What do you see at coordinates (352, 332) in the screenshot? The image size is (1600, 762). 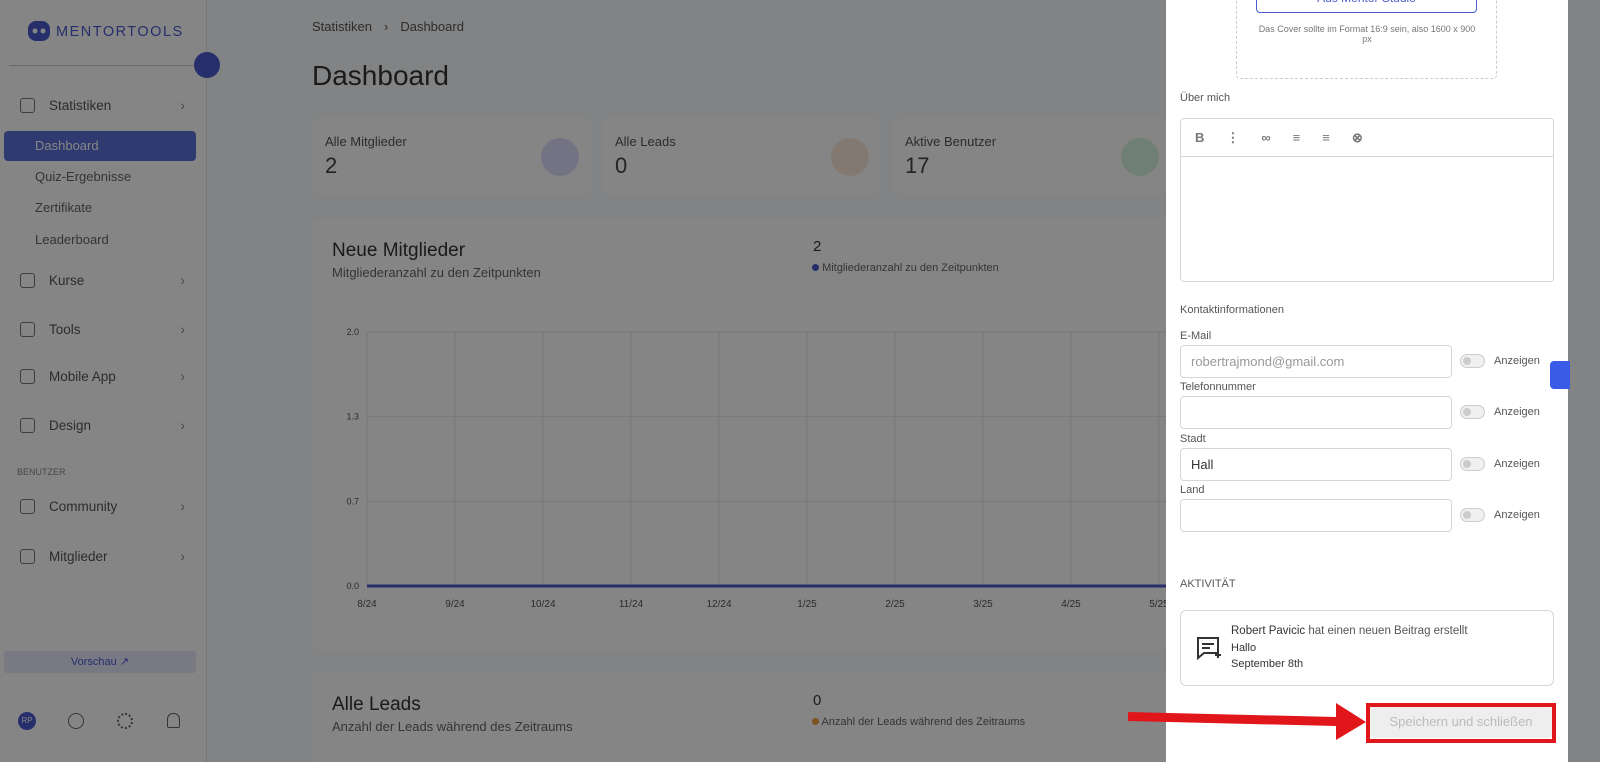 I see `y-tick-label: 2.0` at bounding box center [352, 332].